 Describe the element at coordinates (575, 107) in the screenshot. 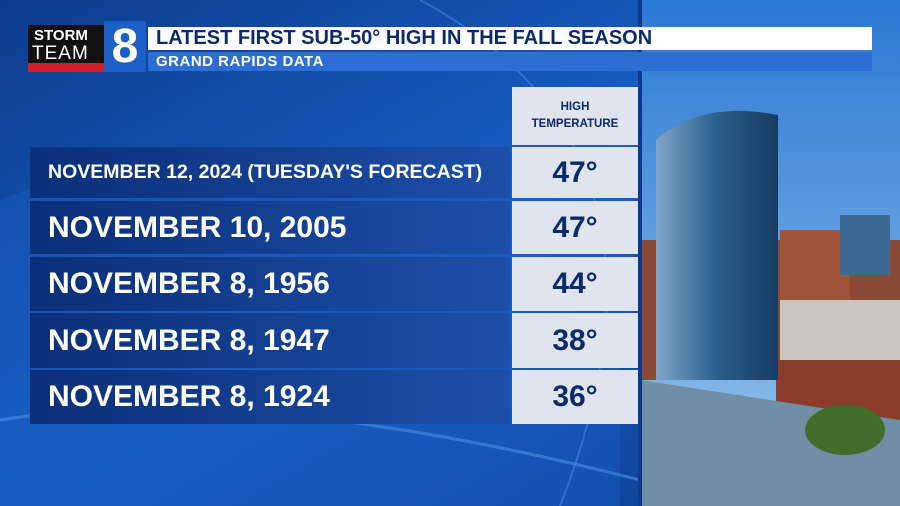

I see `column-header-line: HIGH` at that location.